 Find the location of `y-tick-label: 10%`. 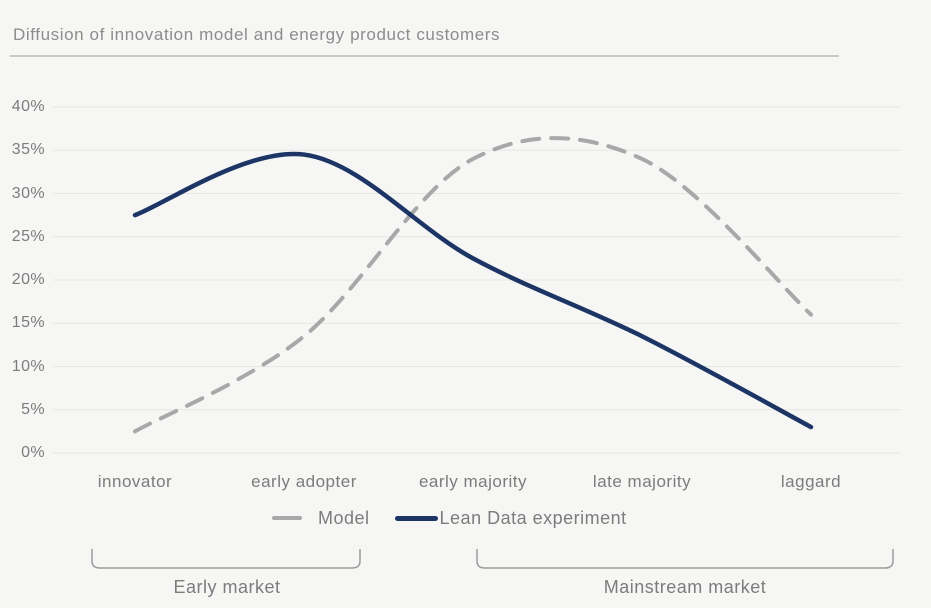

y-tick-label: 10% is located at coordinates (28, 366).